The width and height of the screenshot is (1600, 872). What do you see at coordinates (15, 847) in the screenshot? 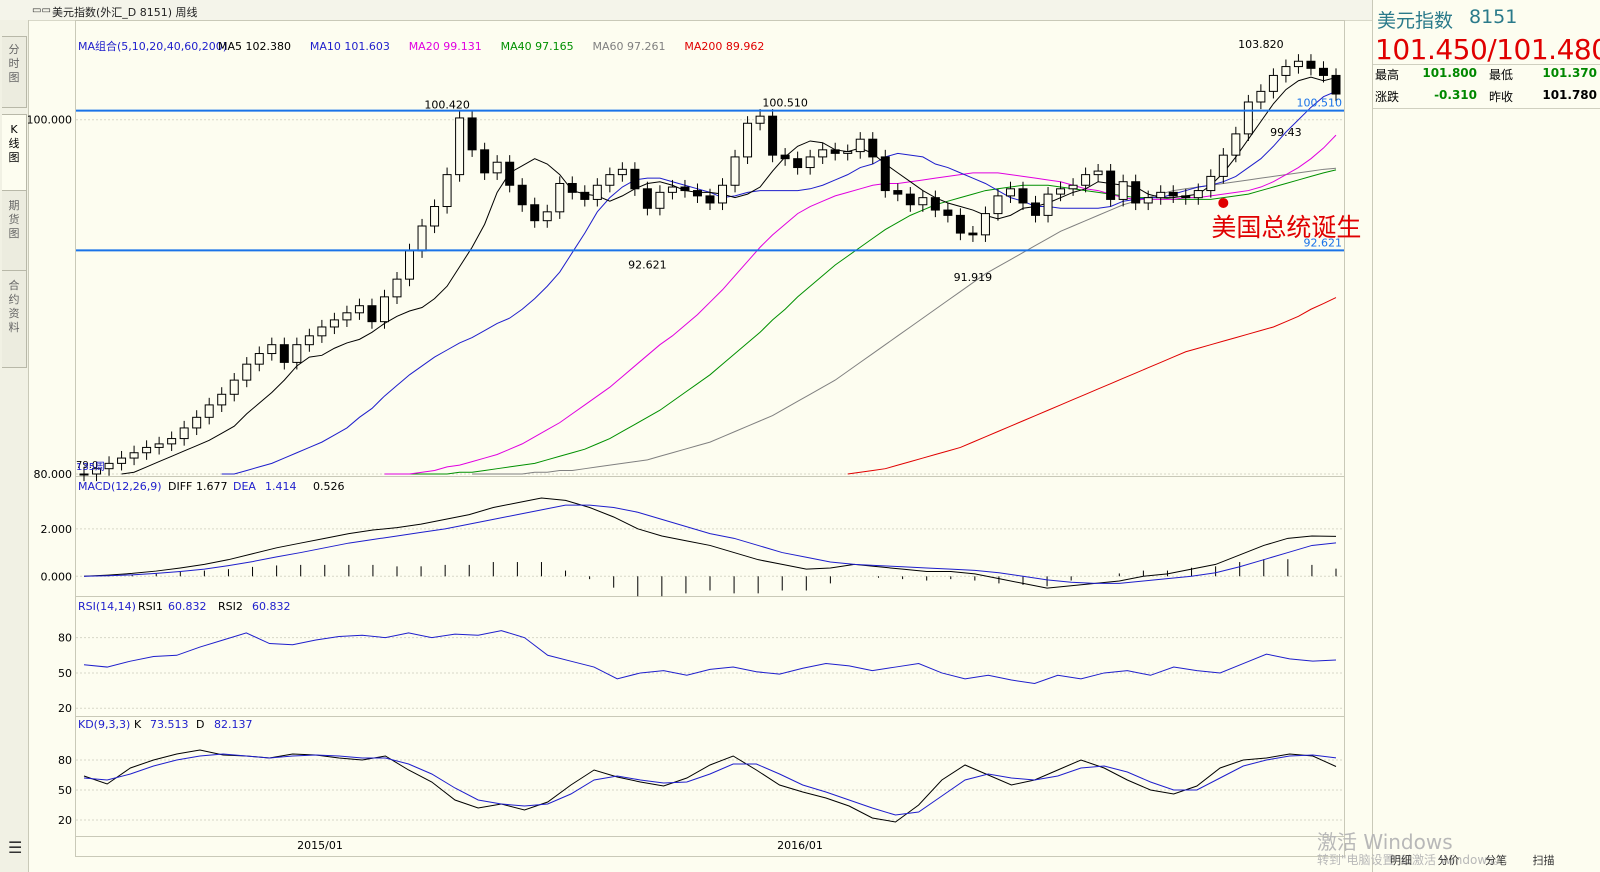
I see `list-icon: ☰` at bounding box center [15, 847].